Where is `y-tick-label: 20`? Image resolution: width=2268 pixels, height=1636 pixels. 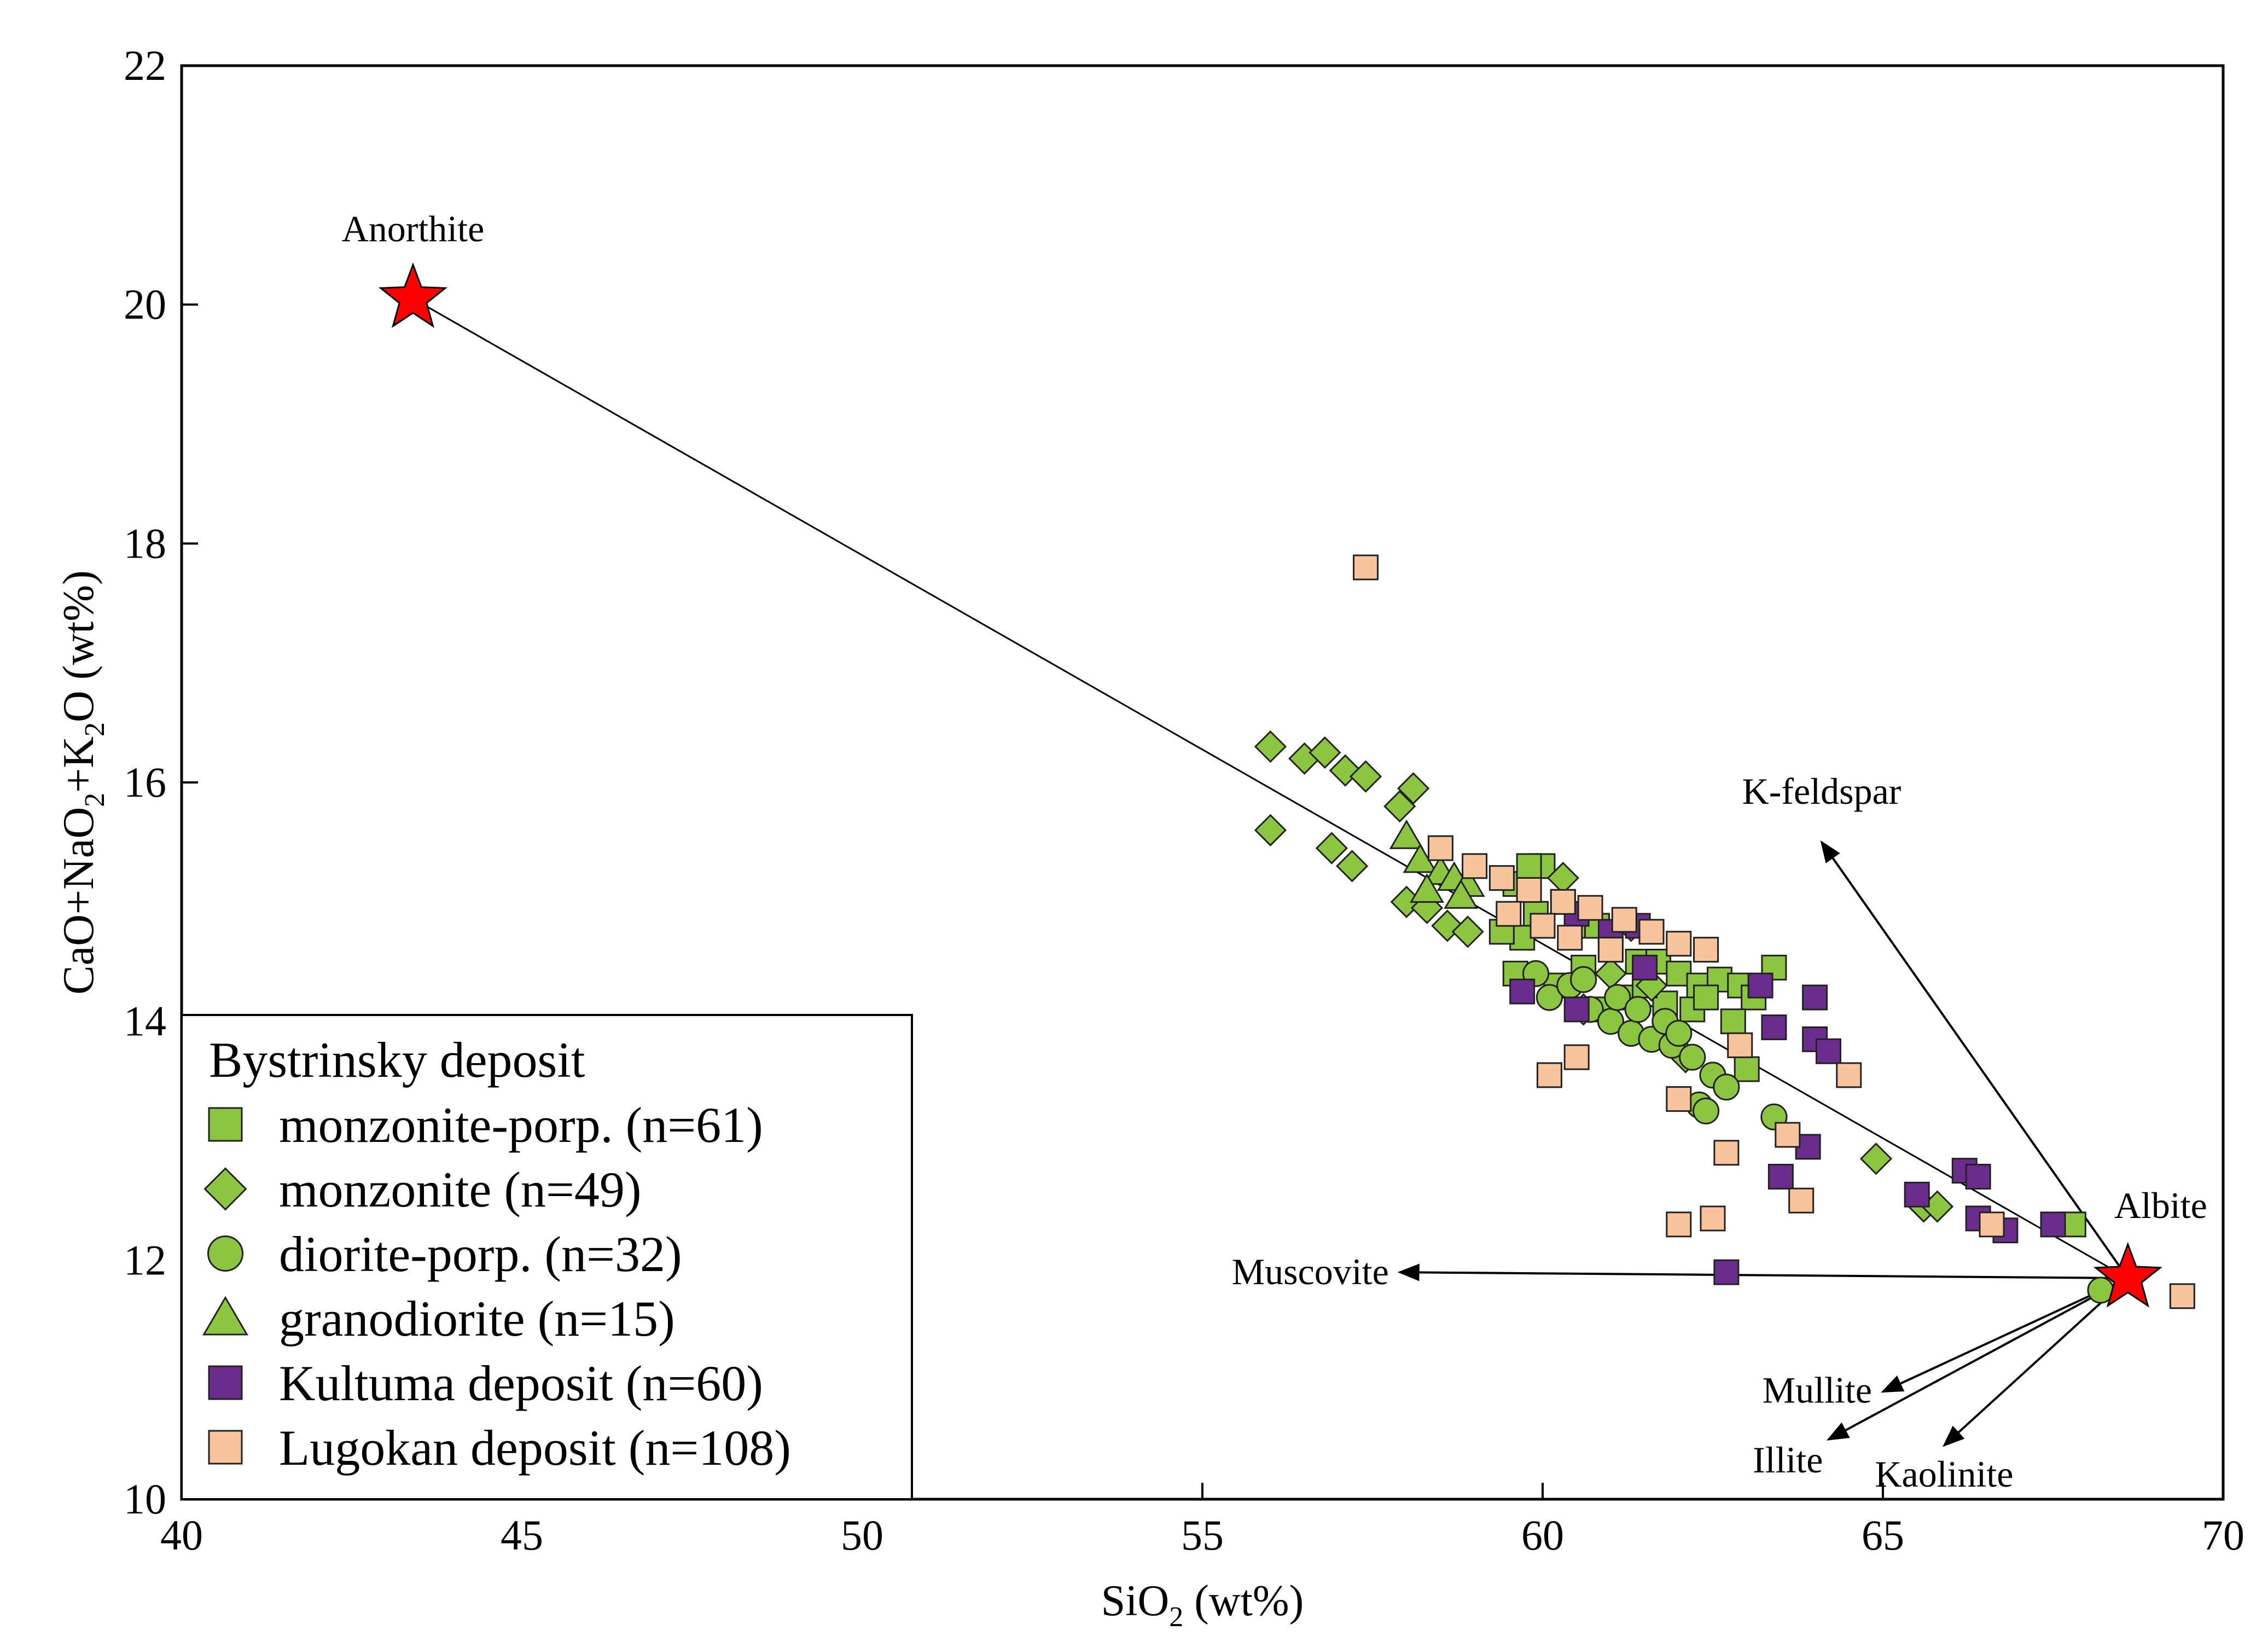
y-tick-label: 20 is located at coordinates (145, 304).